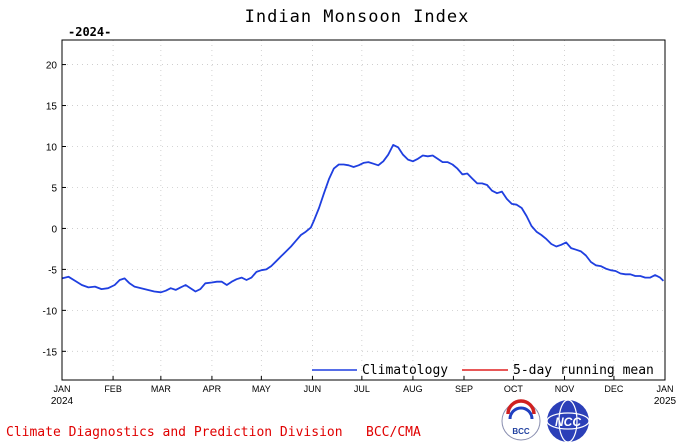 The height and width of the screenshot is (448, 685). What do you see at coordinates (54, 188) in the screenshot?
I see `y-tick-label: 5` at bounding box center [54, 188].